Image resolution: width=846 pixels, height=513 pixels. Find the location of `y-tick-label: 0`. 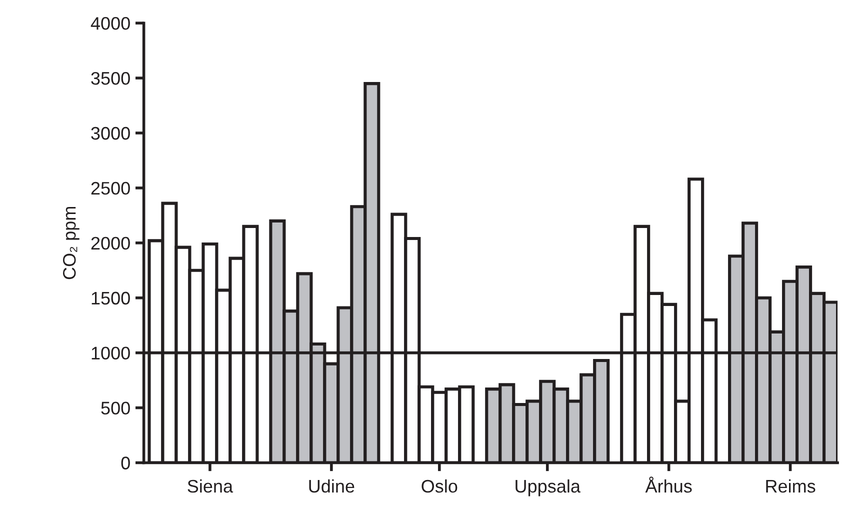

y-tick-label: 0 is located at coordinates (125, 463).